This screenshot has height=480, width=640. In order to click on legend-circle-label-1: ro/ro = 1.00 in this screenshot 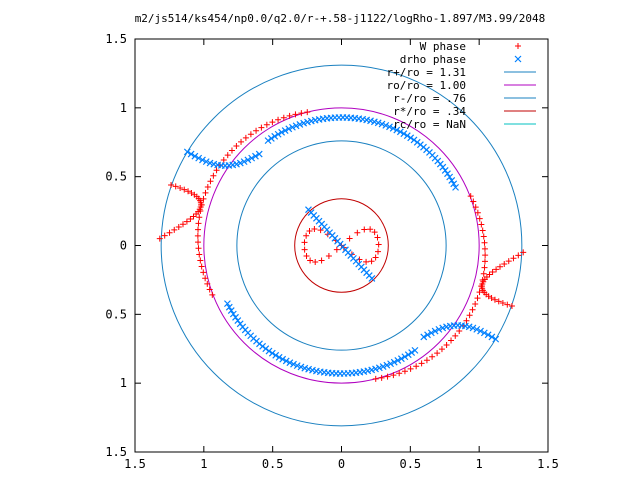, I will do `click(426, 85)`.